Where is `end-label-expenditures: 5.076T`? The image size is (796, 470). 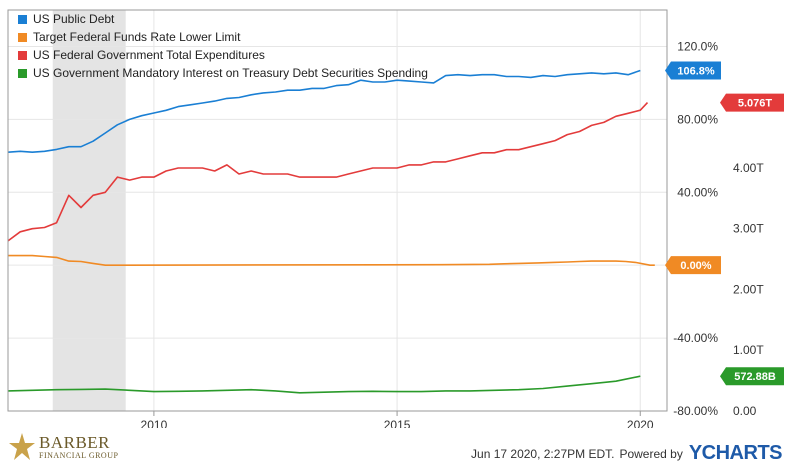
end-label-expenditures: 5.076T is located at coordinates (752, 102).